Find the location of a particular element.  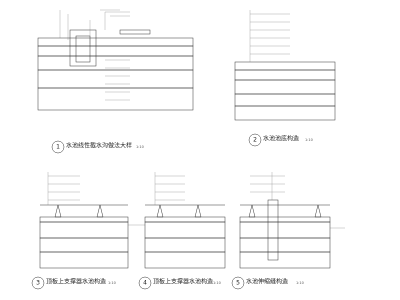

detail-2-section is located at coordinates (285, 78).